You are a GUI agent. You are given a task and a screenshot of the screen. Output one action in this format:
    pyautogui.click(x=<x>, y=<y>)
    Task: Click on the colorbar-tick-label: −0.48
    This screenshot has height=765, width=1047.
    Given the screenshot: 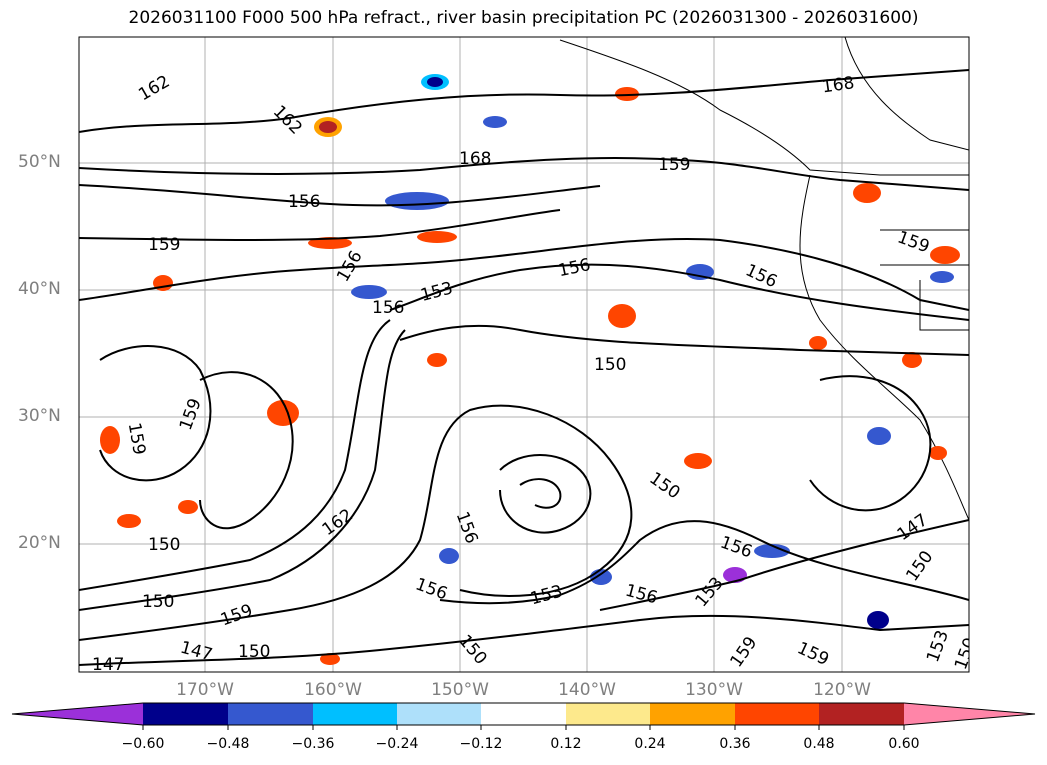 What is the action you would take?
    pyautogui.click(x=228, y=744)
    